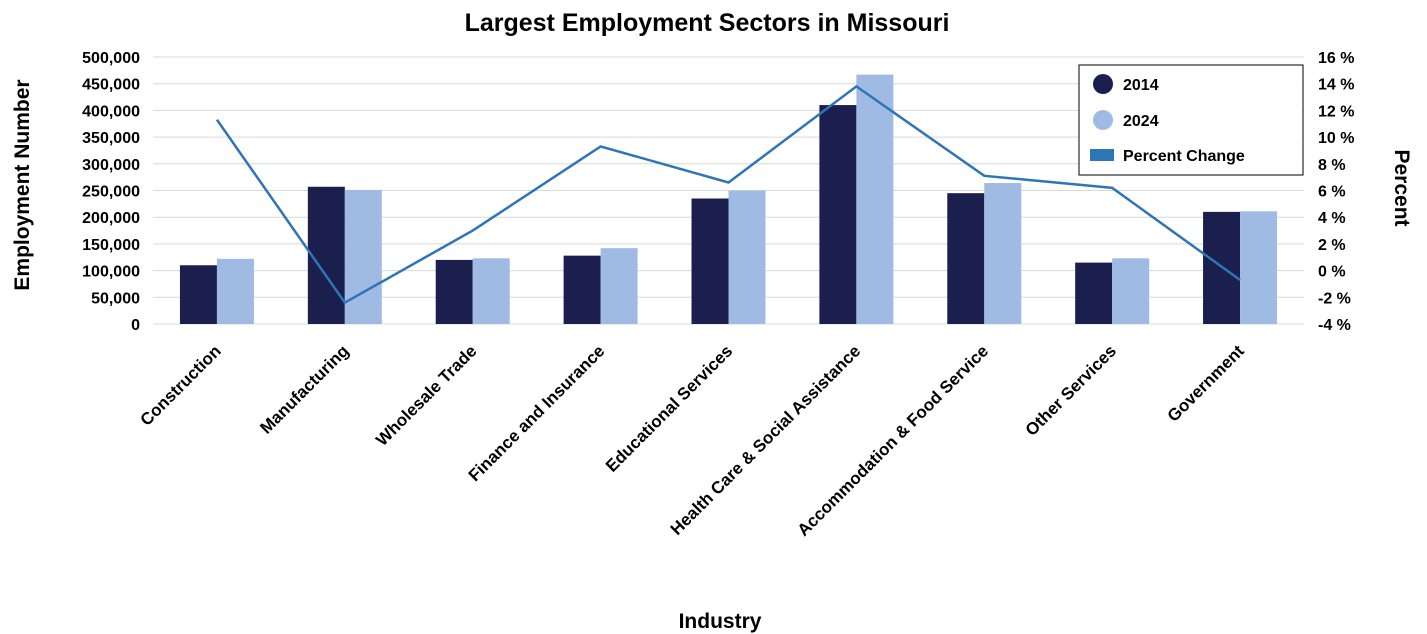 Image resolution: width=1427 pixels, height=634 pixels. I want to click on legend-2024-marker, so click(1103, 120).